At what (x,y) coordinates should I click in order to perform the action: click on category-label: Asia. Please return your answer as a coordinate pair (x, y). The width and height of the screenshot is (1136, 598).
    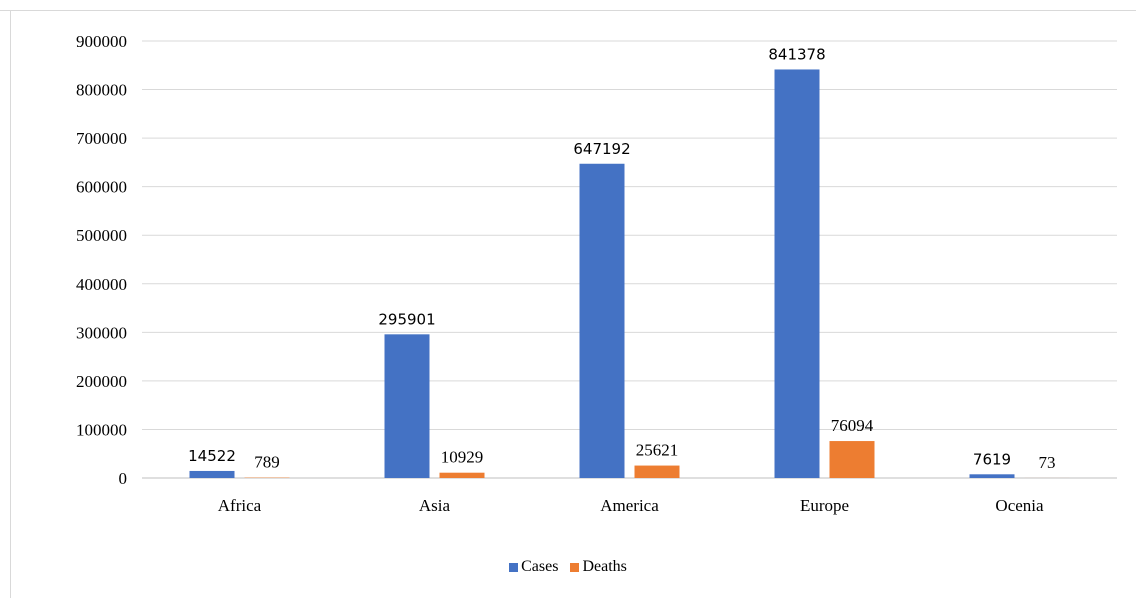
    Looking at the image, I should click on (435, 505).